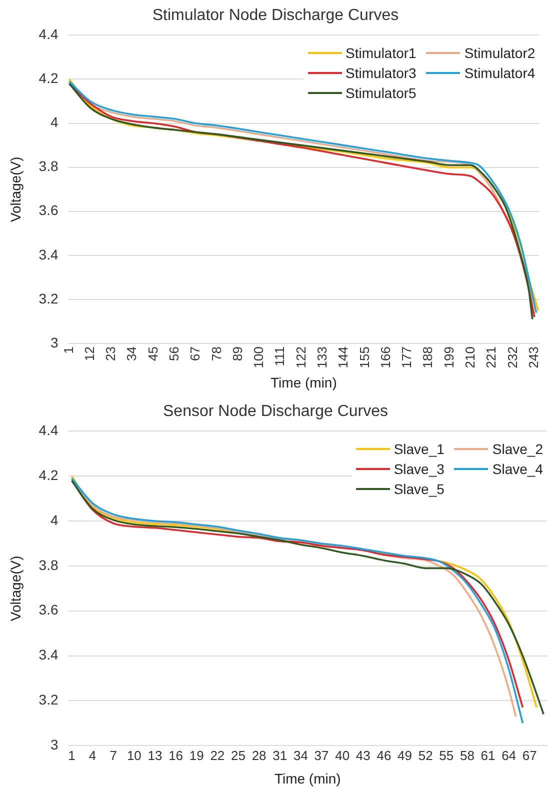  I want to click on x-tick-label: 177, so click(406, 357).